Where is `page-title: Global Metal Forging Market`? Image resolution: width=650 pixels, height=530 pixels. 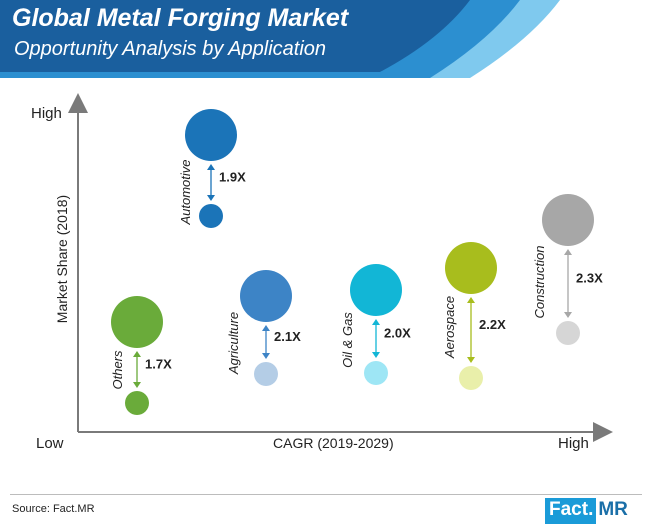
page-title: Global Metal Forging Market is located at coordinates (180, 18).